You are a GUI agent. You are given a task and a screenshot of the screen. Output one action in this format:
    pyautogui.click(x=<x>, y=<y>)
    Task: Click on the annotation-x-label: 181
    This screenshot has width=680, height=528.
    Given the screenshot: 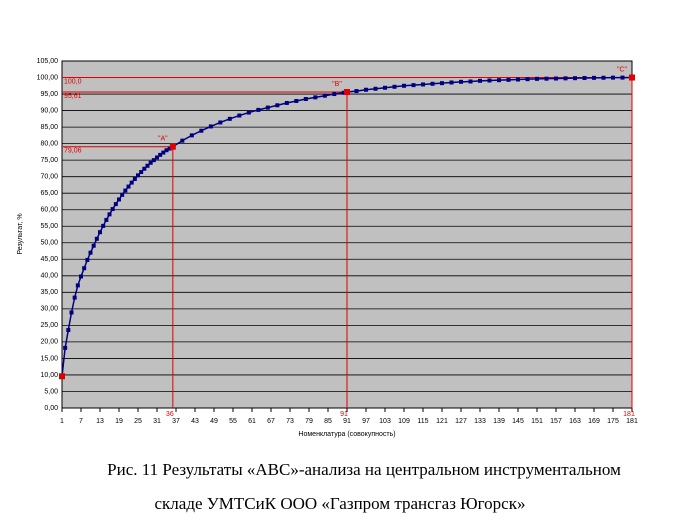 What is the action you would take?
    pyautogui.click(x=629, y=414)
    